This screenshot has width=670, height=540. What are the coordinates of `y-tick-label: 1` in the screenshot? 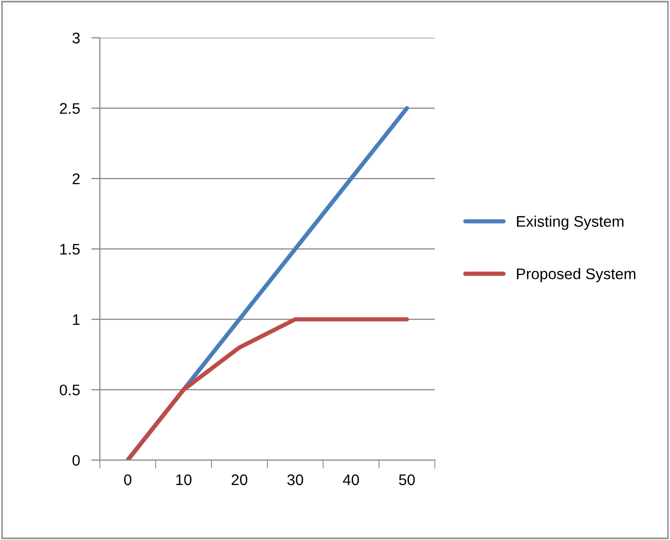 It's located at (76, 319).